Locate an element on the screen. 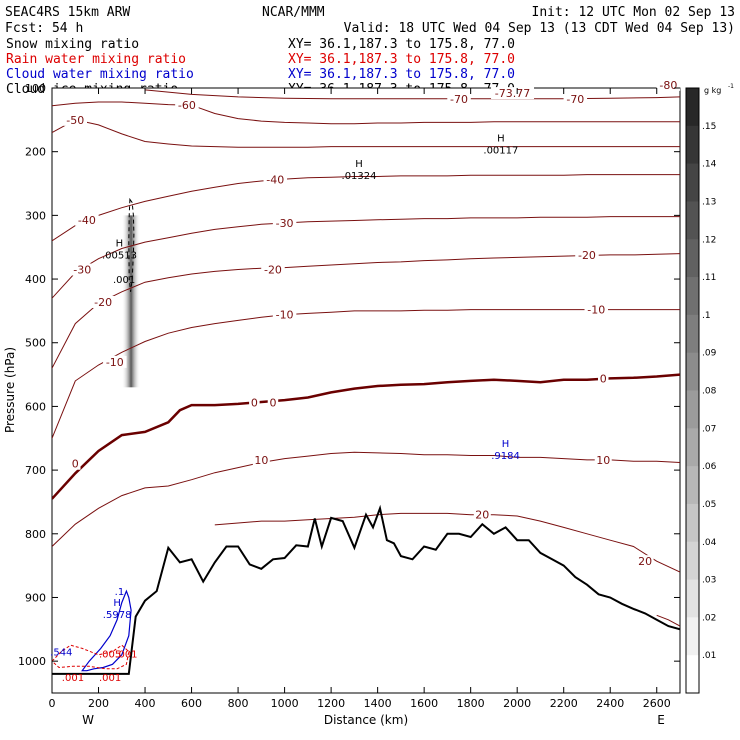 This screenshot has height=740, width=740. y-tick-label: 400 is located at coordinates (35, 279).